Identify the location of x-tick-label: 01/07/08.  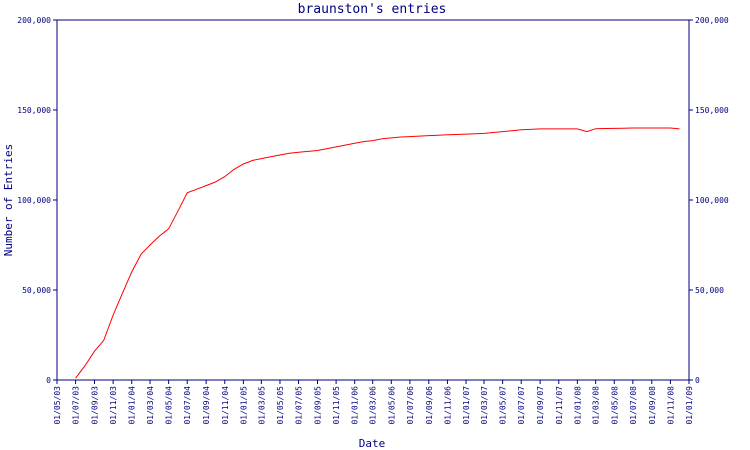
(633, 405).